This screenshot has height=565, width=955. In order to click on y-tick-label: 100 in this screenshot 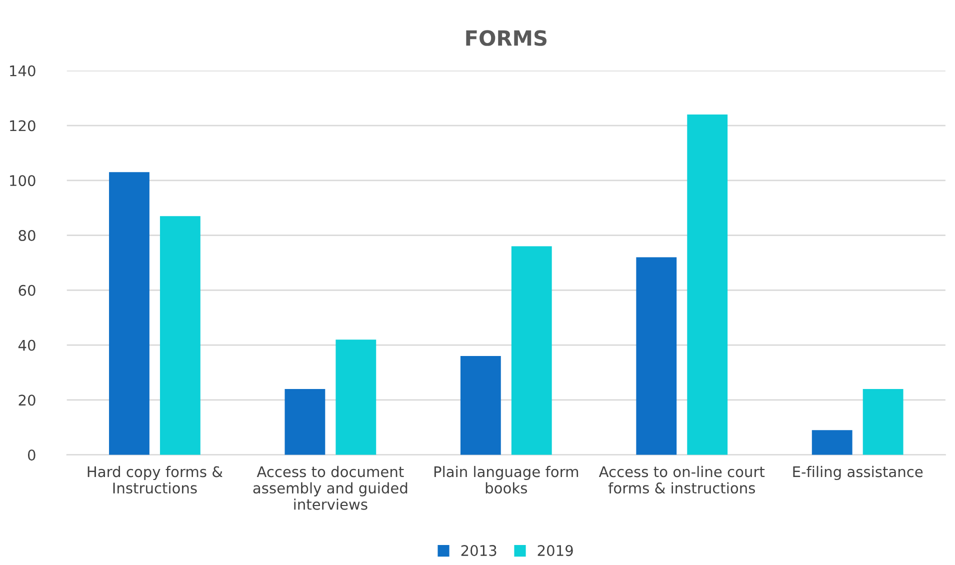, I will do `click(23, 180)`.